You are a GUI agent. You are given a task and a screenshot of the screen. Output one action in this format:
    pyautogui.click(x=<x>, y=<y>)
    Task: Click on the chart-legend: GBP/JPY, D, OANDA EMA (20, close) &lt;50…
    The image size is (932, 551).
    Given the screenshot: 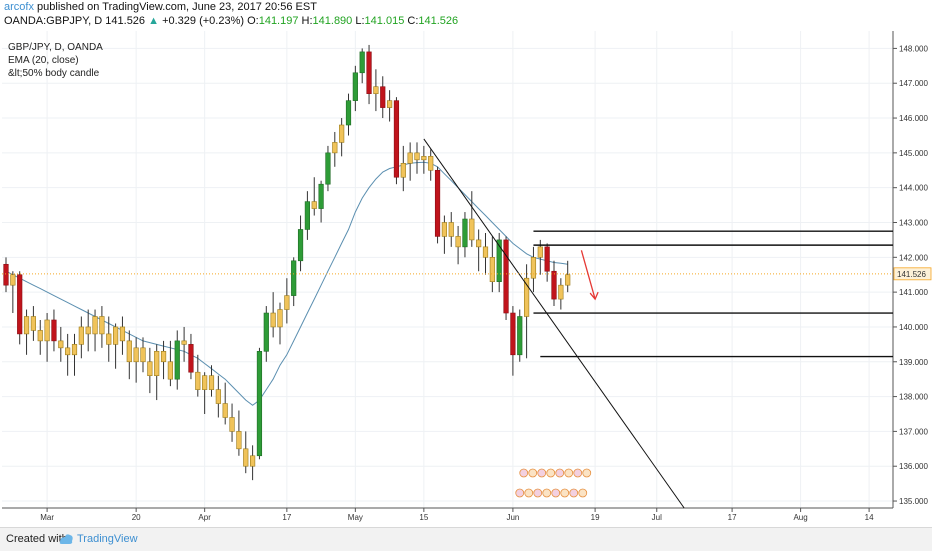 What is the action you would take?
    pyautogui.click(x=55, y=60)
    